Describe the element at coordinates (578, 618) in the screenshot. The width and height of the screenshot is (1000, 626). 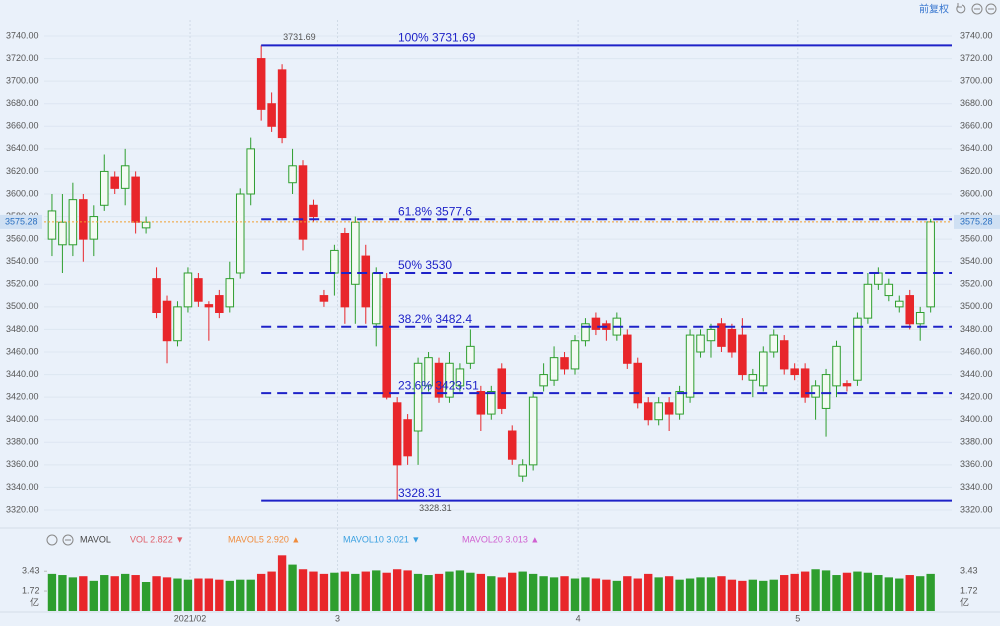
I see `x-tick-label: 4` at that location.